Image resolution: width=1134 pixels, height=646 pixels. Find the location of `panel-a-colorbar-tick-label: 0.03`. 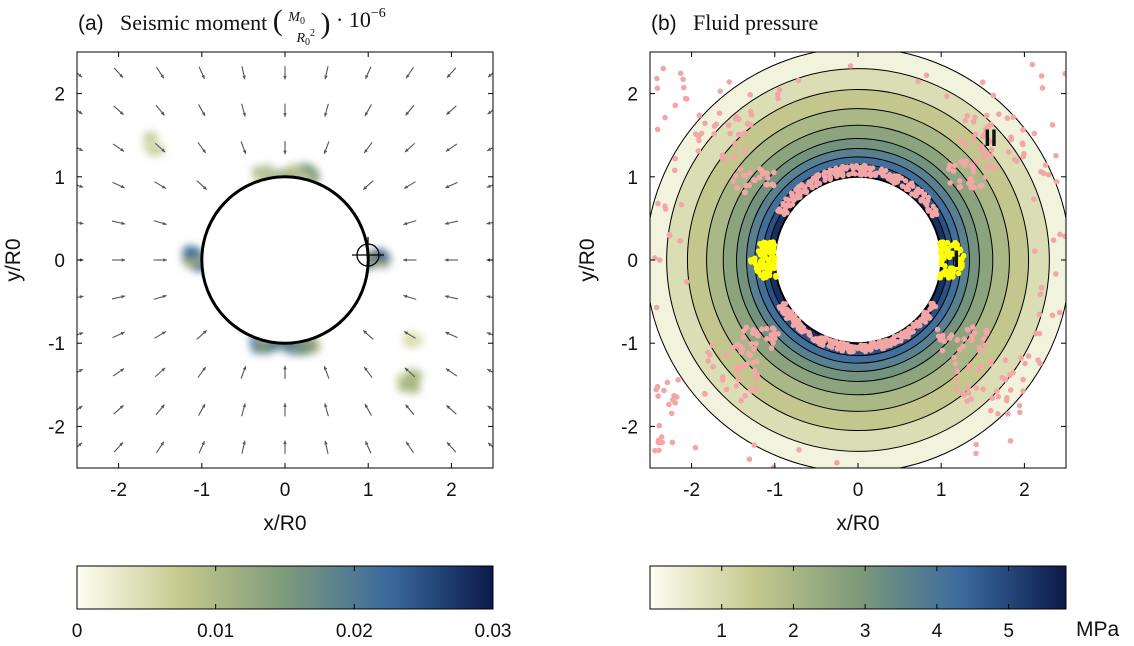

panel-a-colorbar-tick-label: 0.03 is located at coordinates (493, 631).